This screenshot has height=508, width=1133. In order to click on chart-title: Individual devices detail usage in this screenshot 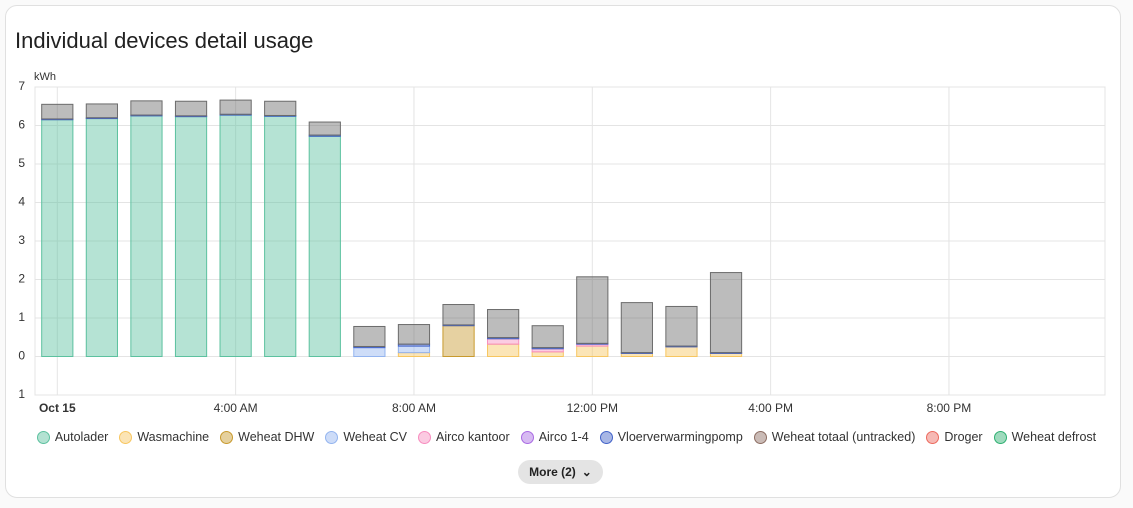, I will do `click(164, 40)`.